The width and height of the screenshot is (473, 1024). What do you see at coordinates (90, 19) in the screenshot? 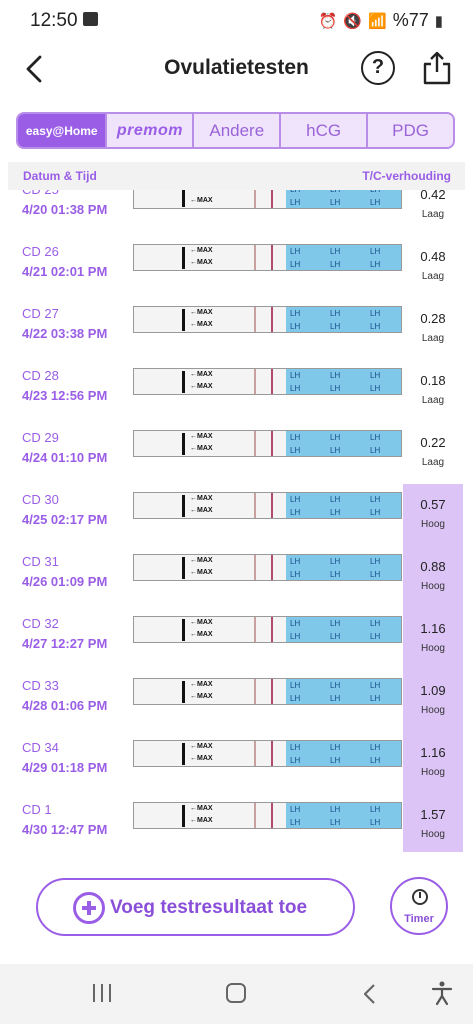
I see `gallery-notification-icon` at bounding box center [90, 19].